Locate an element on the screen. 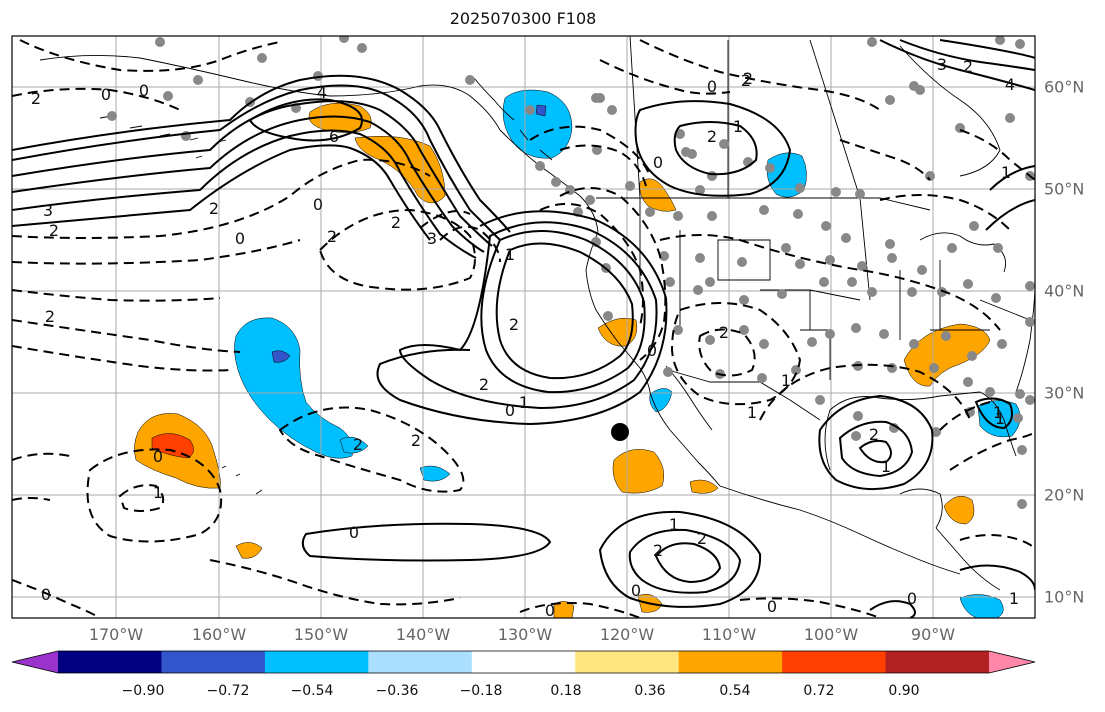  colorbar-tick-label: 0.36 is located at coordinates (650, 691).